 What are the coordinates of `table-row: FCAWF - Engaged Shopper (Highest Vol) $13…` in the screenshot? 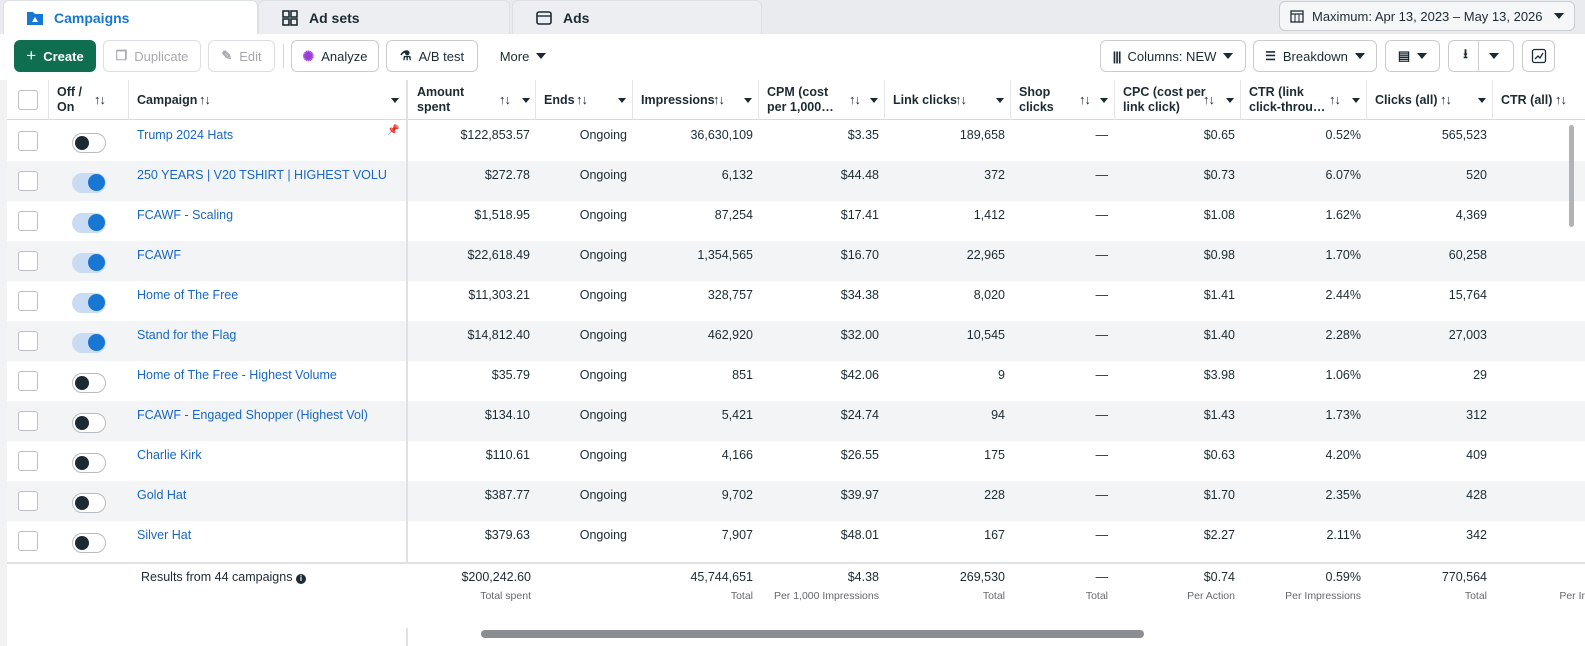 It's located at (796, 421).